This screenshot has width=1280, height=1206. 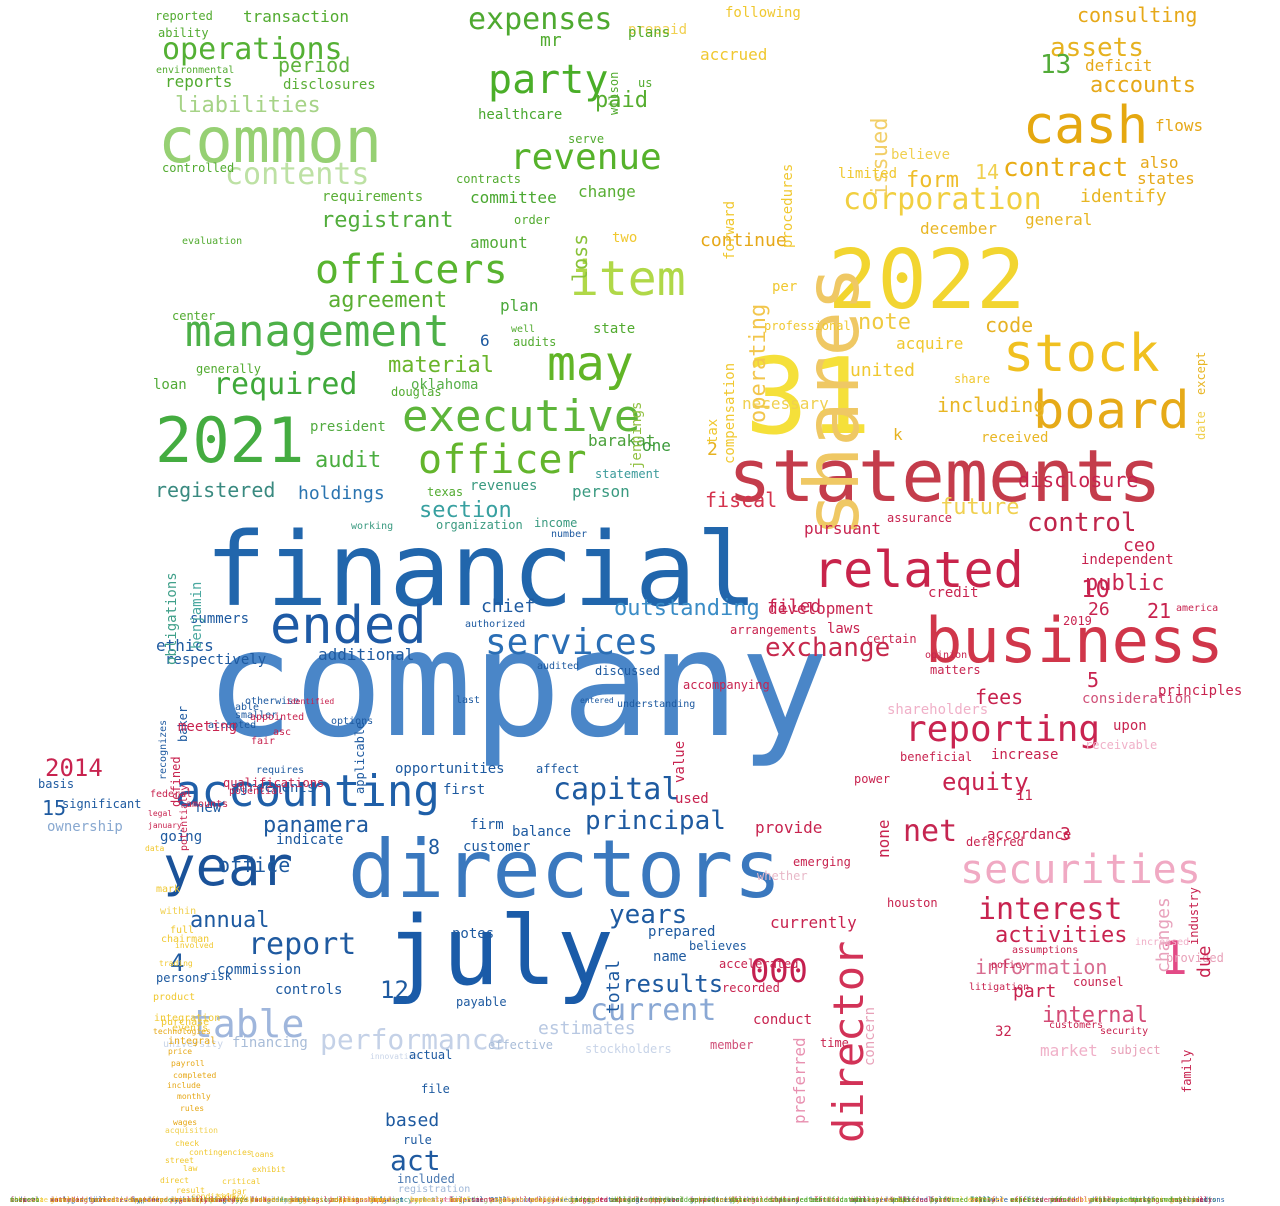 I want to click on cloud-word: shareholder, so click(x=753, y=1200).